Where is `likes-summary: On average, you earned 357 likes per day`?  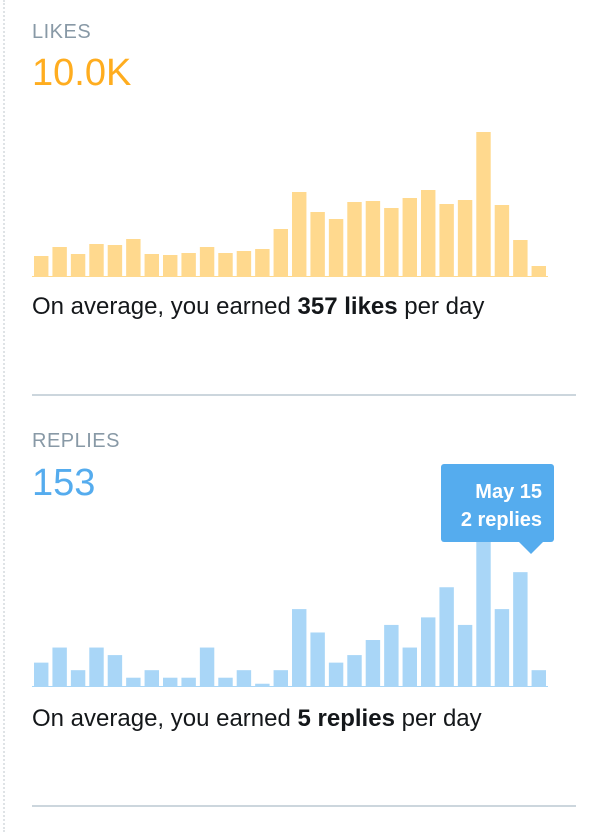 likes-summary: On average, you earned 357 likes per day is located at coordinates (282, 307).